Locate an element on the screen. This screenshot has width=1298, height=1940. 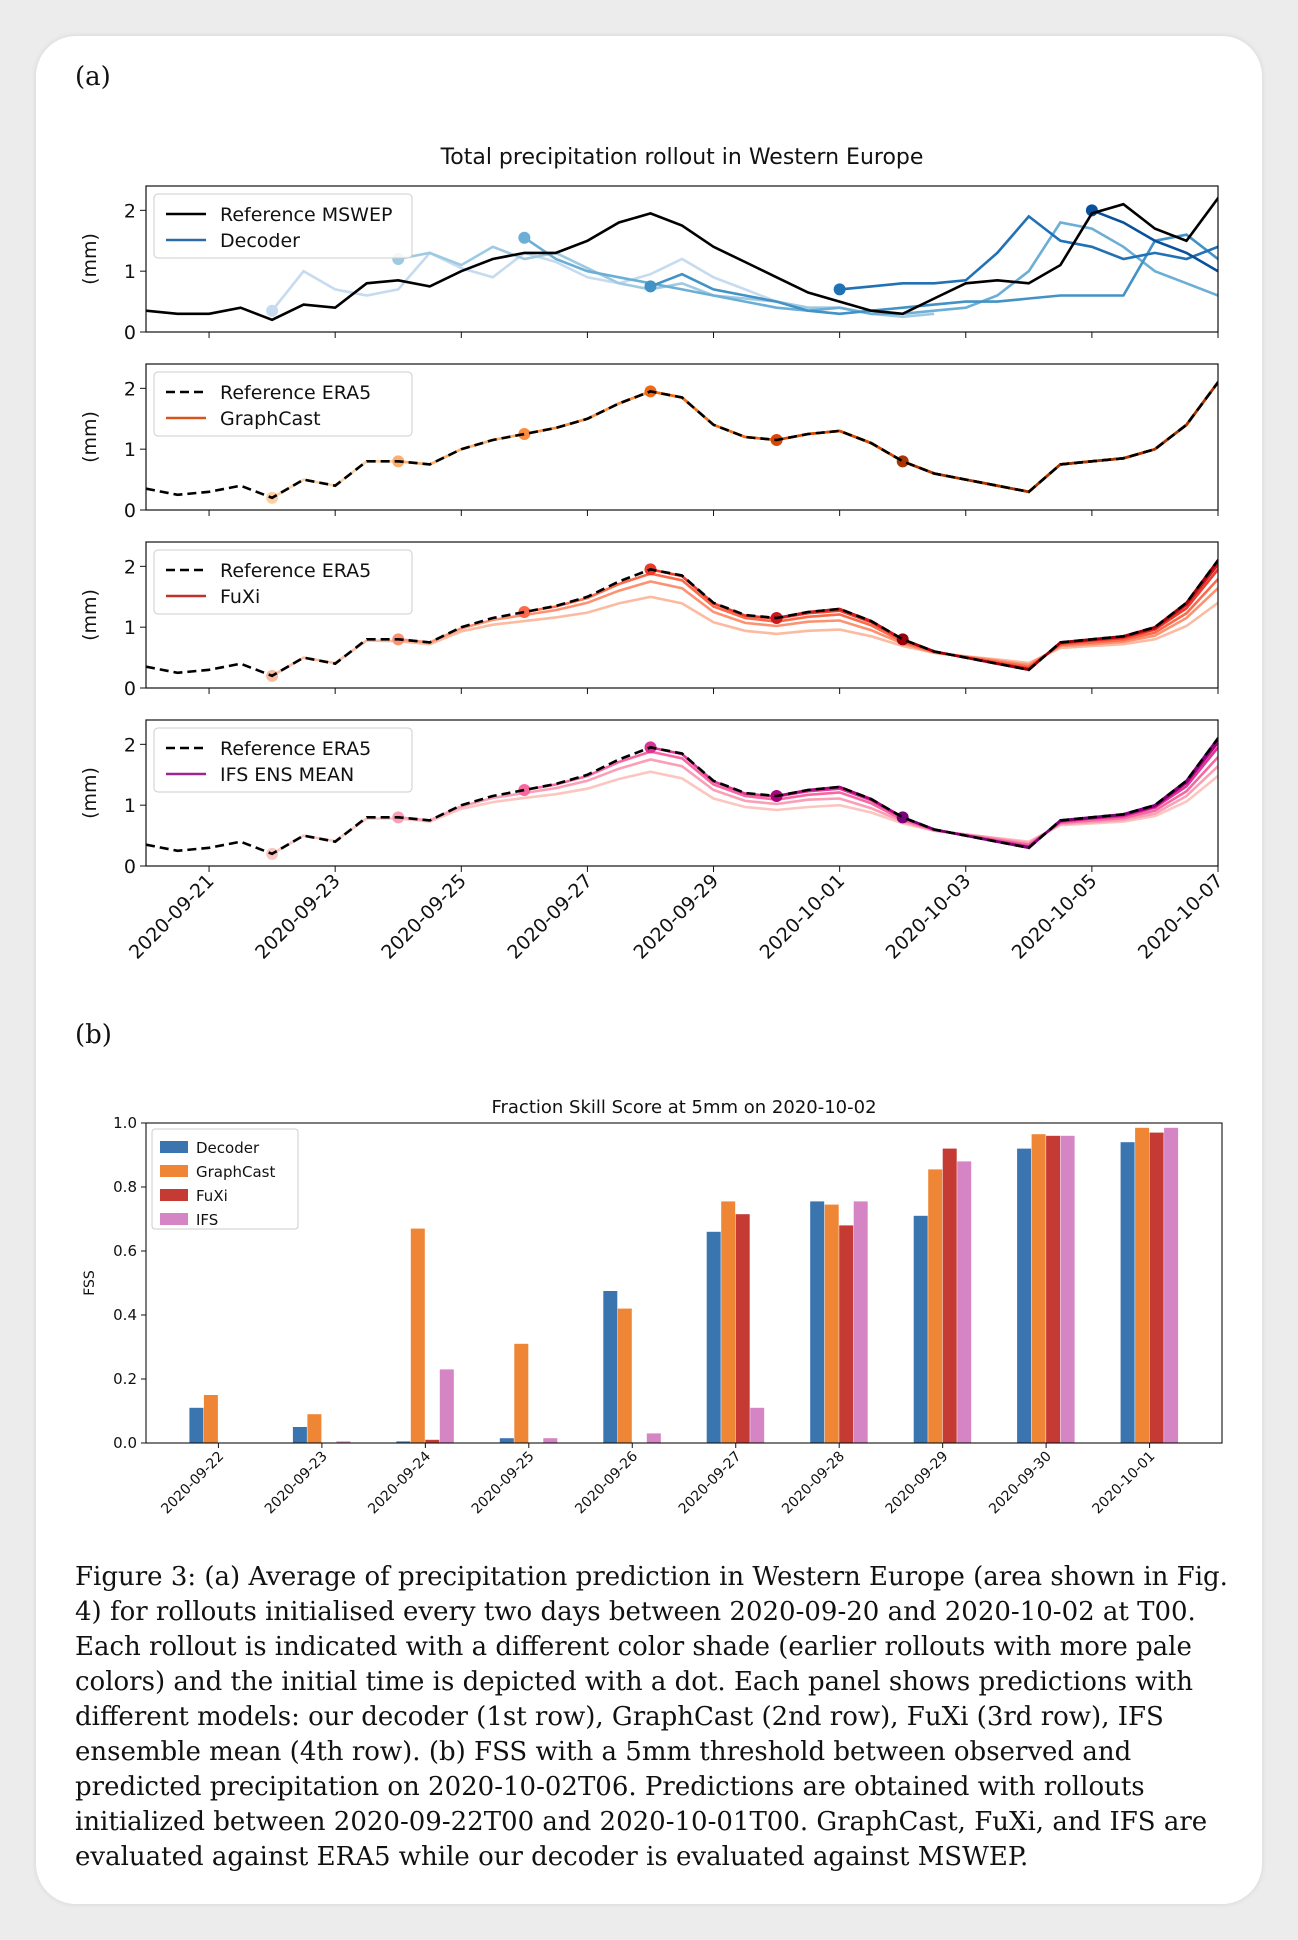
y-tick-label: 0.6 is located at coordinates (125, 1251).